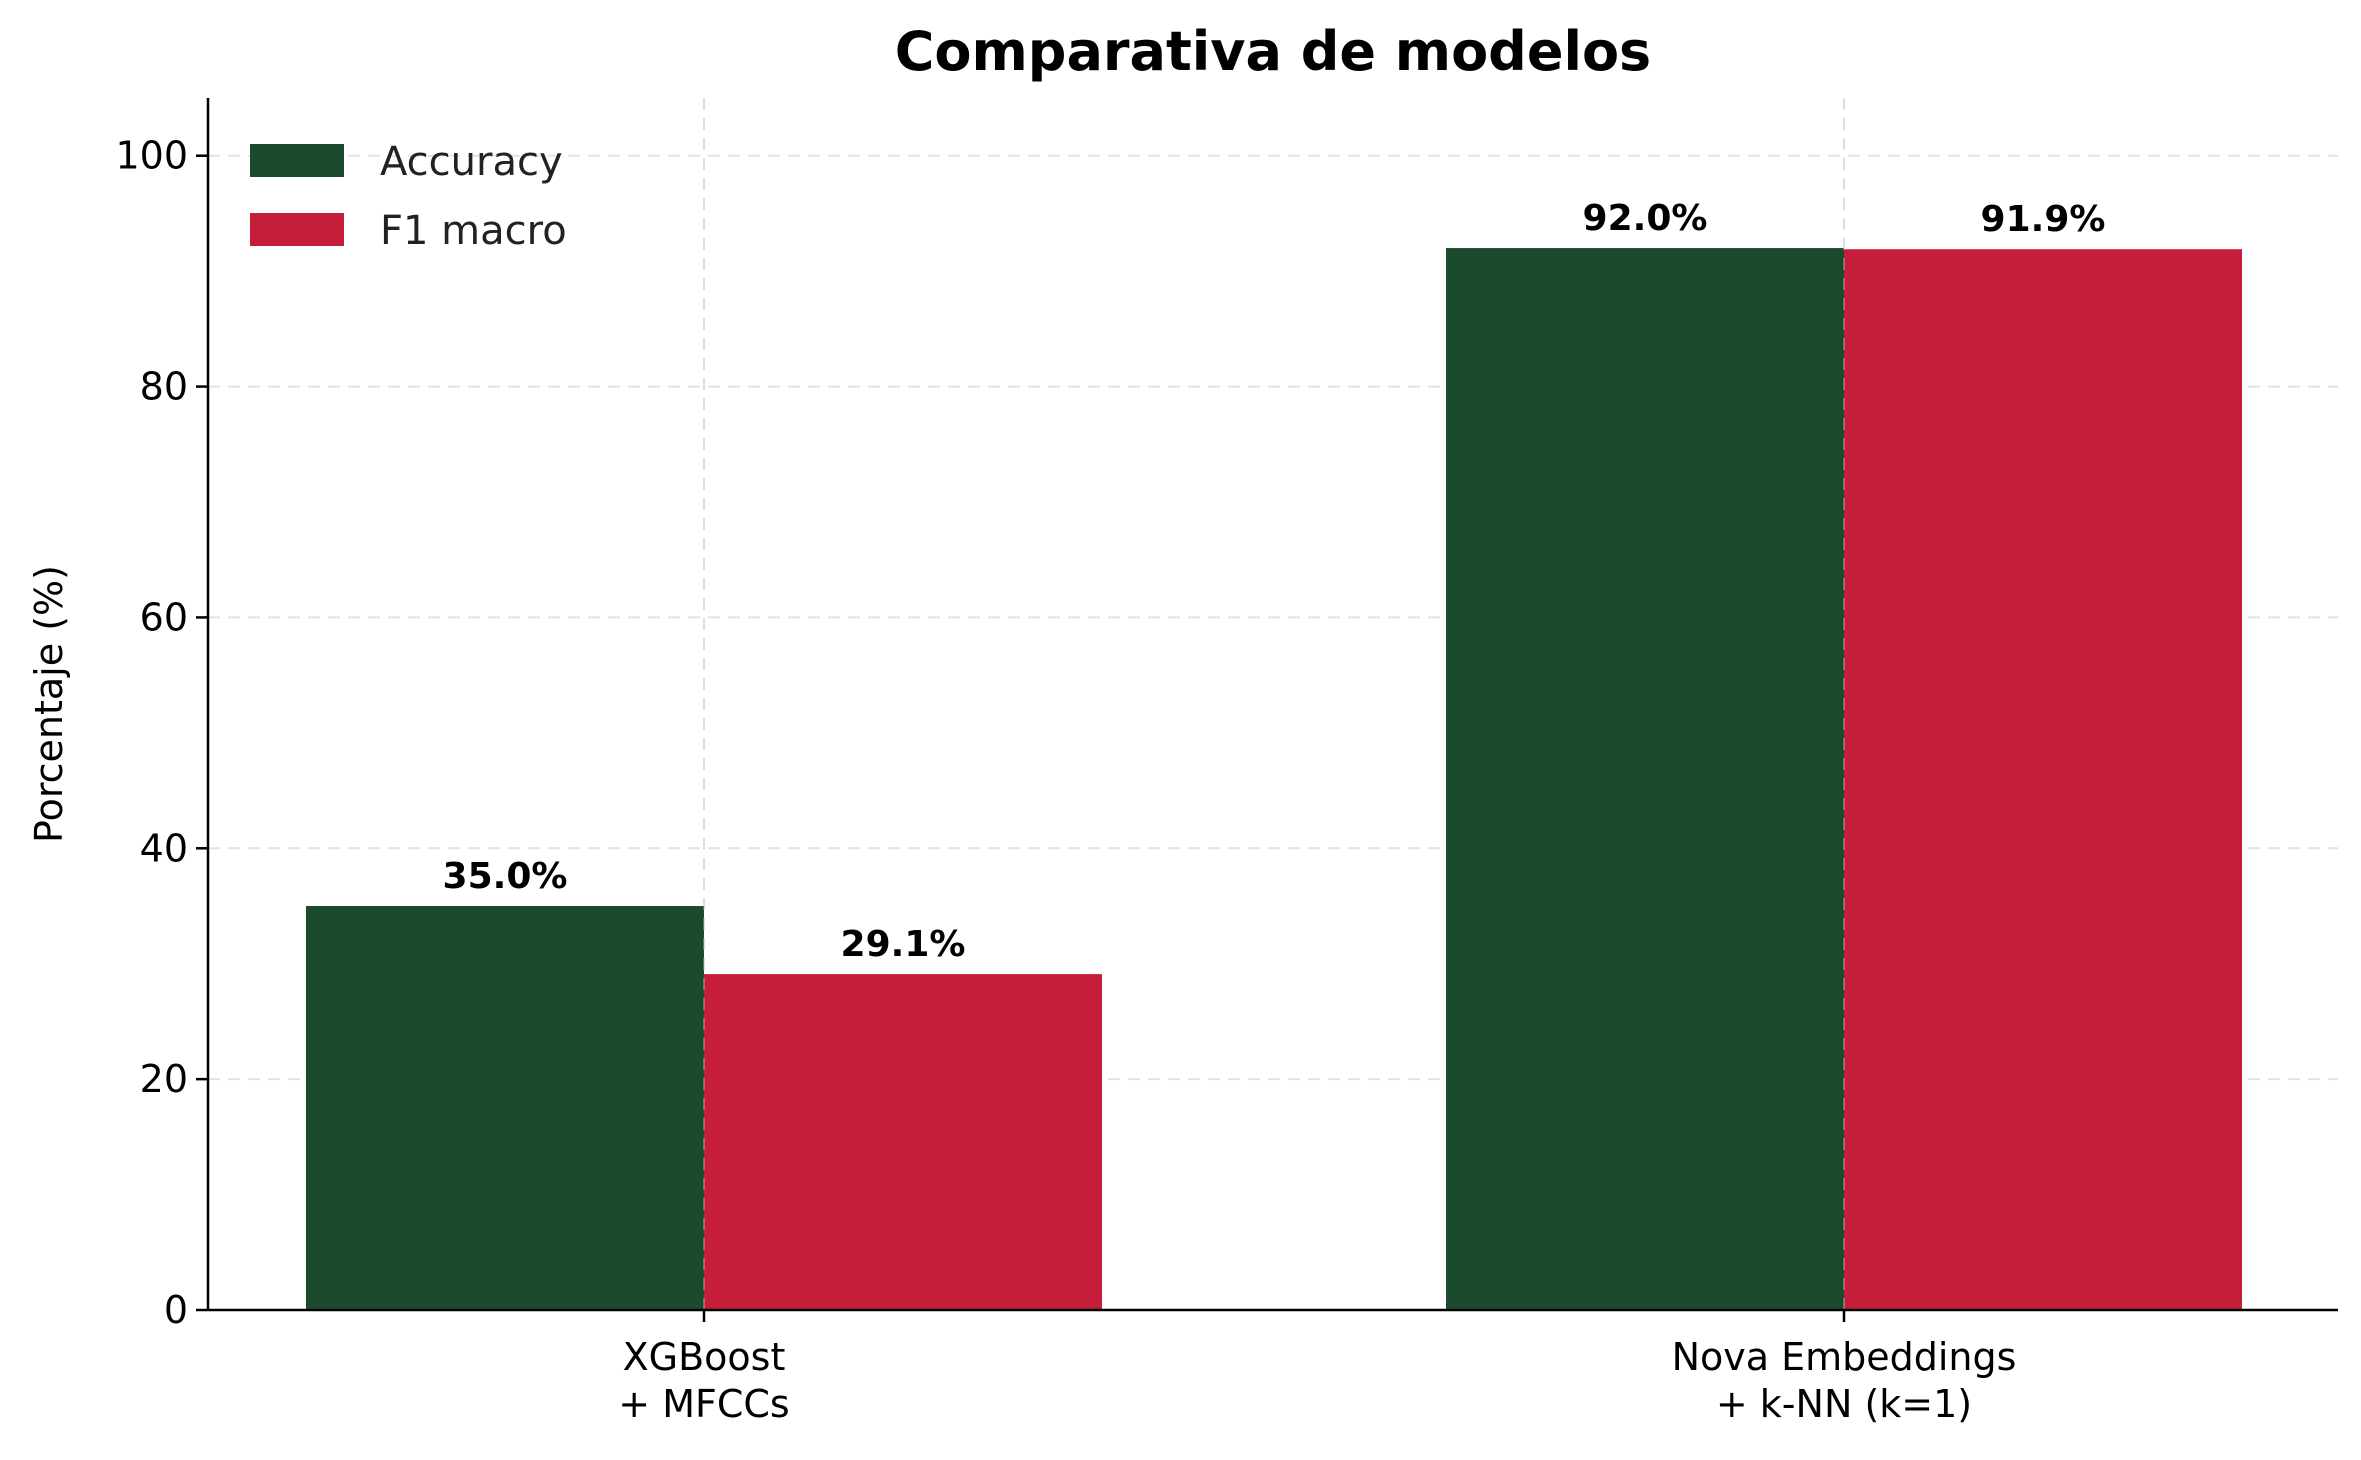 Image resolution: width=2361 pixels, height=1460 pixels. I want to click on y-tick-label: 80, so click(164, 387).